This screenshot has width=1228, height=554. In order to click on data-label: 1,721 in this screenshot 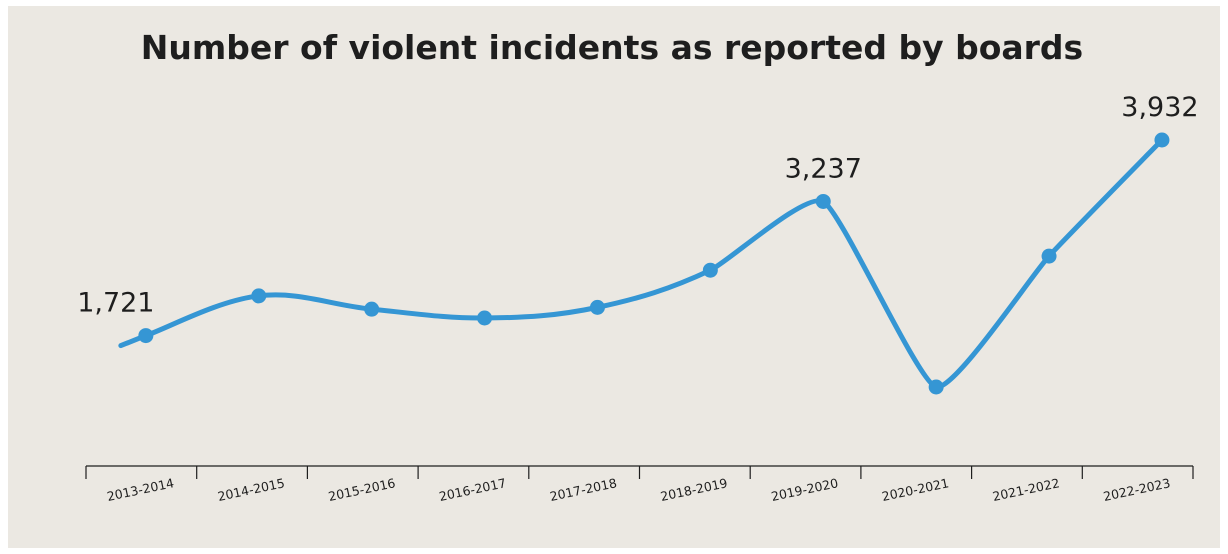, I will do `click(115, 303)`.